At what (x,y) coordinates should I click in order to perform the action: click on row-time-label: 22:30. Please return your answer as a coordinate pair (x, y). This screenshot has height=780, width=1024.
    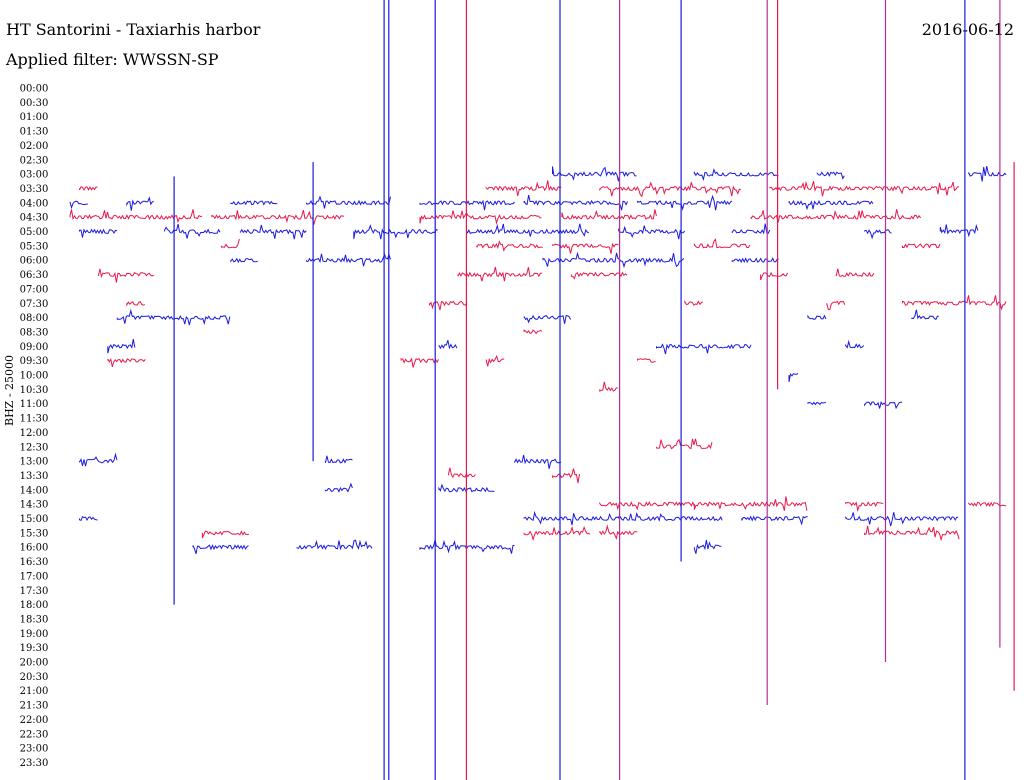
    Looking at the image, I should click on (34, 734).